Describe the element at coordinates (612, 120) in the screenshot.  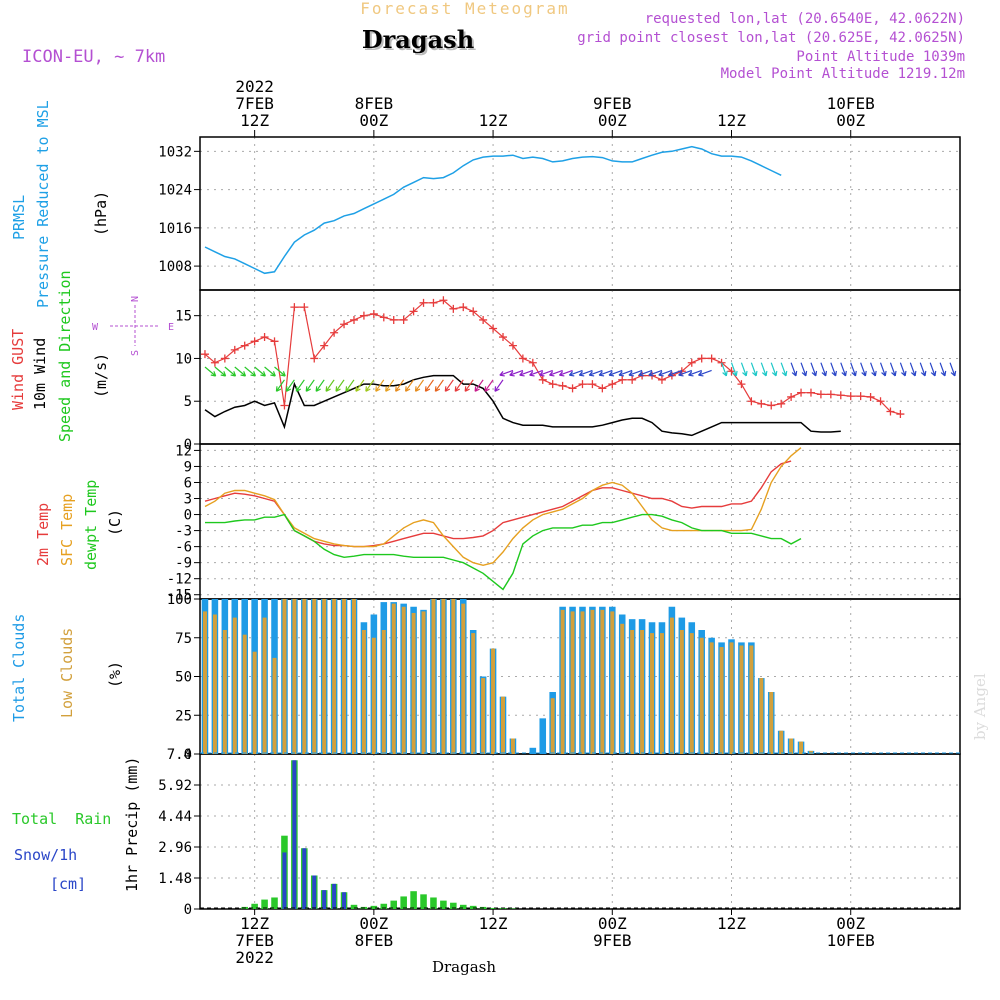
I see `top-time-label: 00Z` at that location.